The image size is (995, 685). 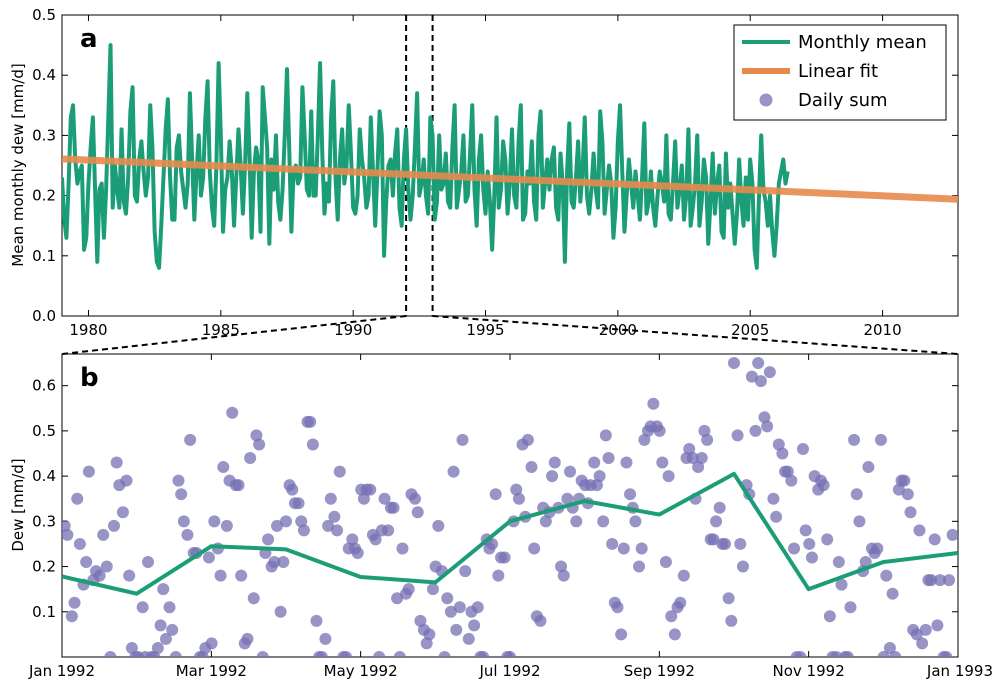 What do you see at coordinates (485, 330) in the screenshot?
I see `panel-a-x-tick-label: 1995` at bounding box center [485, 330].